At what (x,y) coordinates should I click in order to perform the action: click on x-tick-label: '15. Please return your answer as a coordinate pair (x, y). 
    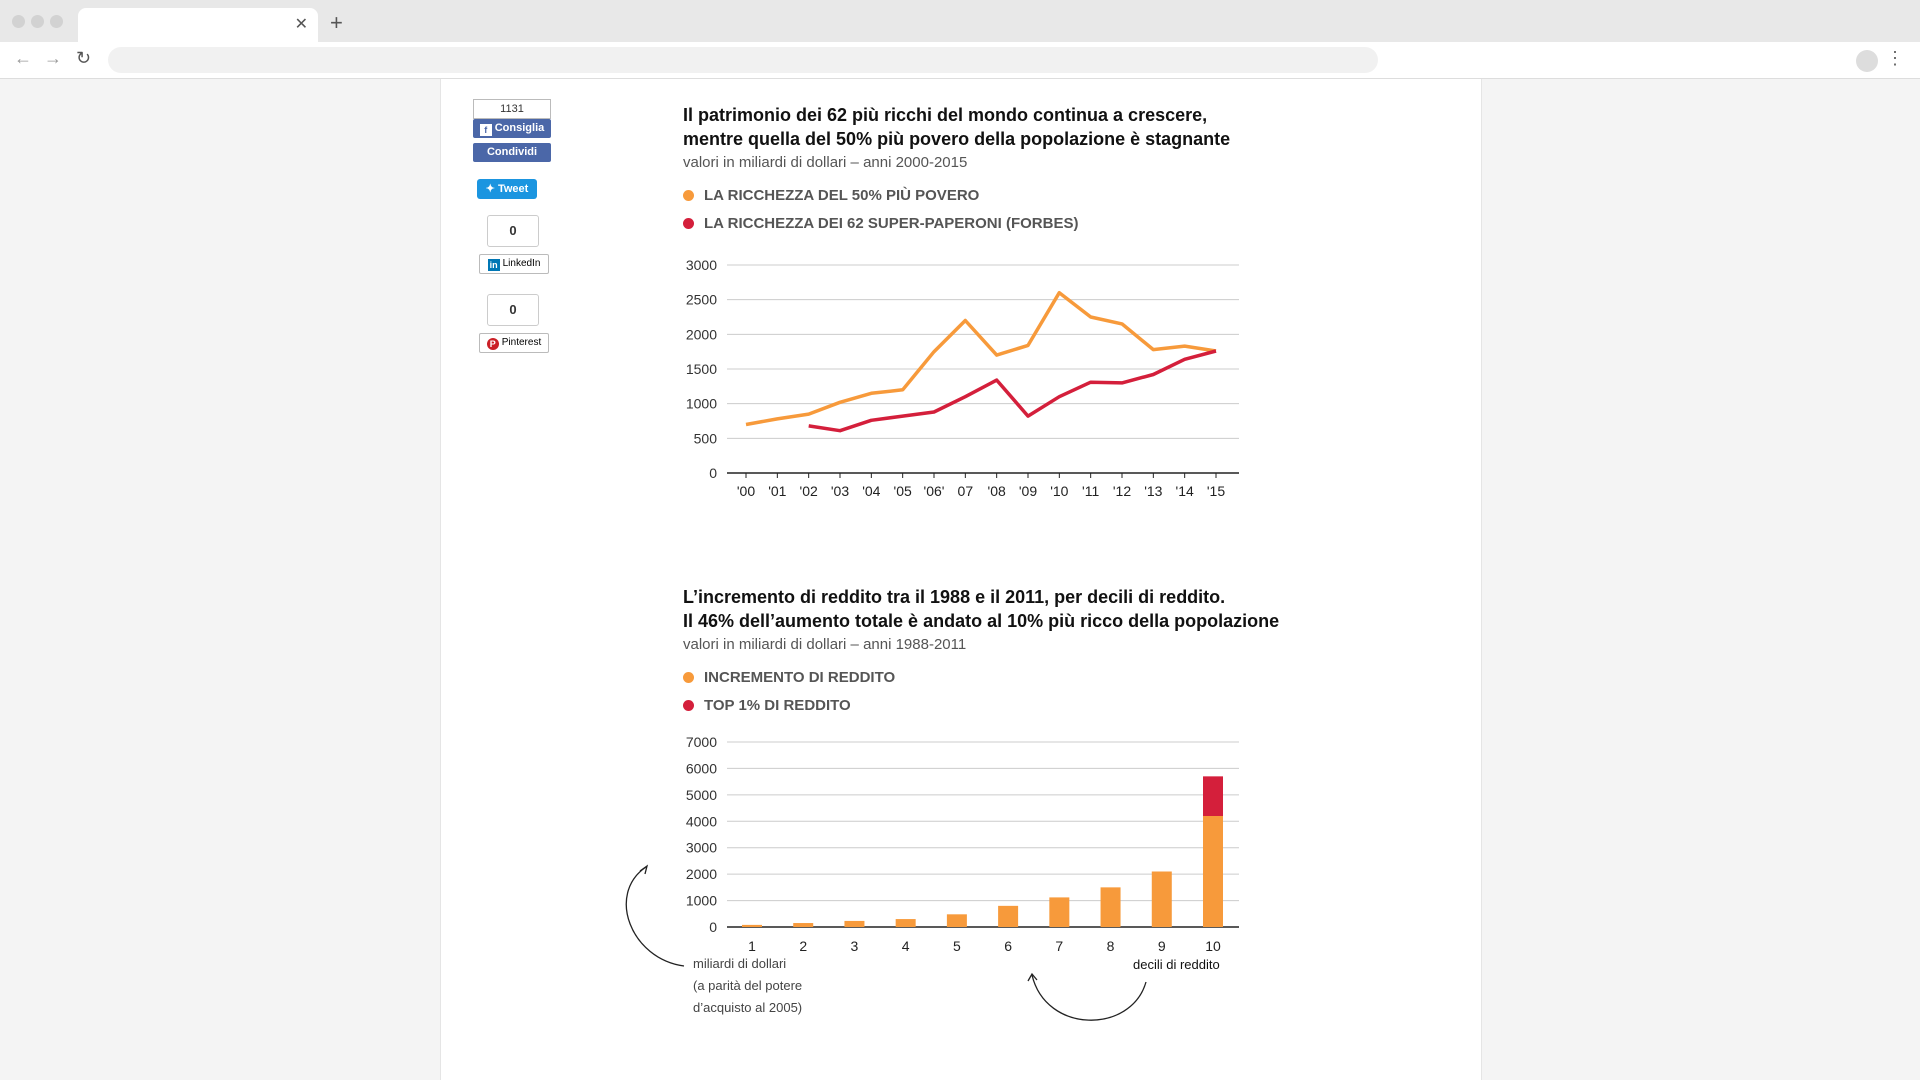
    Looking at the image, I should click on (1216, 491).